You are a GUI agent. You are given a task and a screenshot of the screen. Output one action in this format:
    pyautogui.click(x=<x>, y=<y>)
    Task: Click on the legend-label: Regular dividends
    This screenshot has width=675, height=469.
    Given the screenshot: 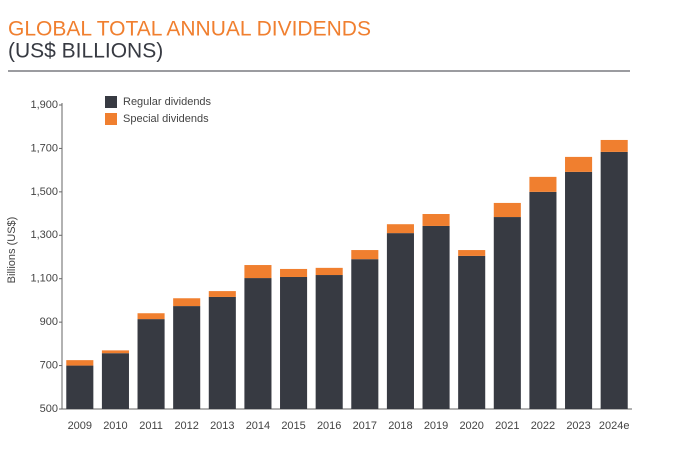 What is the action you would take?
    pyautogui.click(x=167, y=102)
    